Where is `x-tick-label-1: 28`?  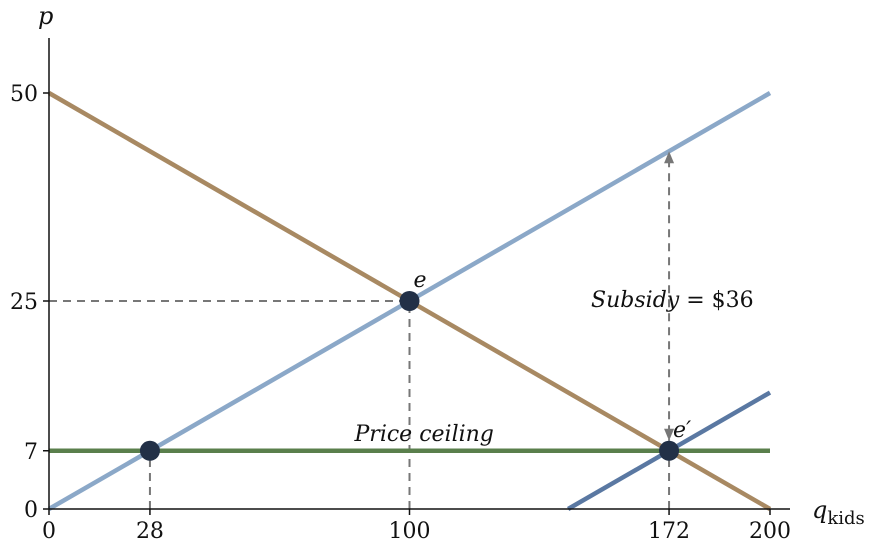 x-tick-label-1: 28 is located at coordinates (150, 531).